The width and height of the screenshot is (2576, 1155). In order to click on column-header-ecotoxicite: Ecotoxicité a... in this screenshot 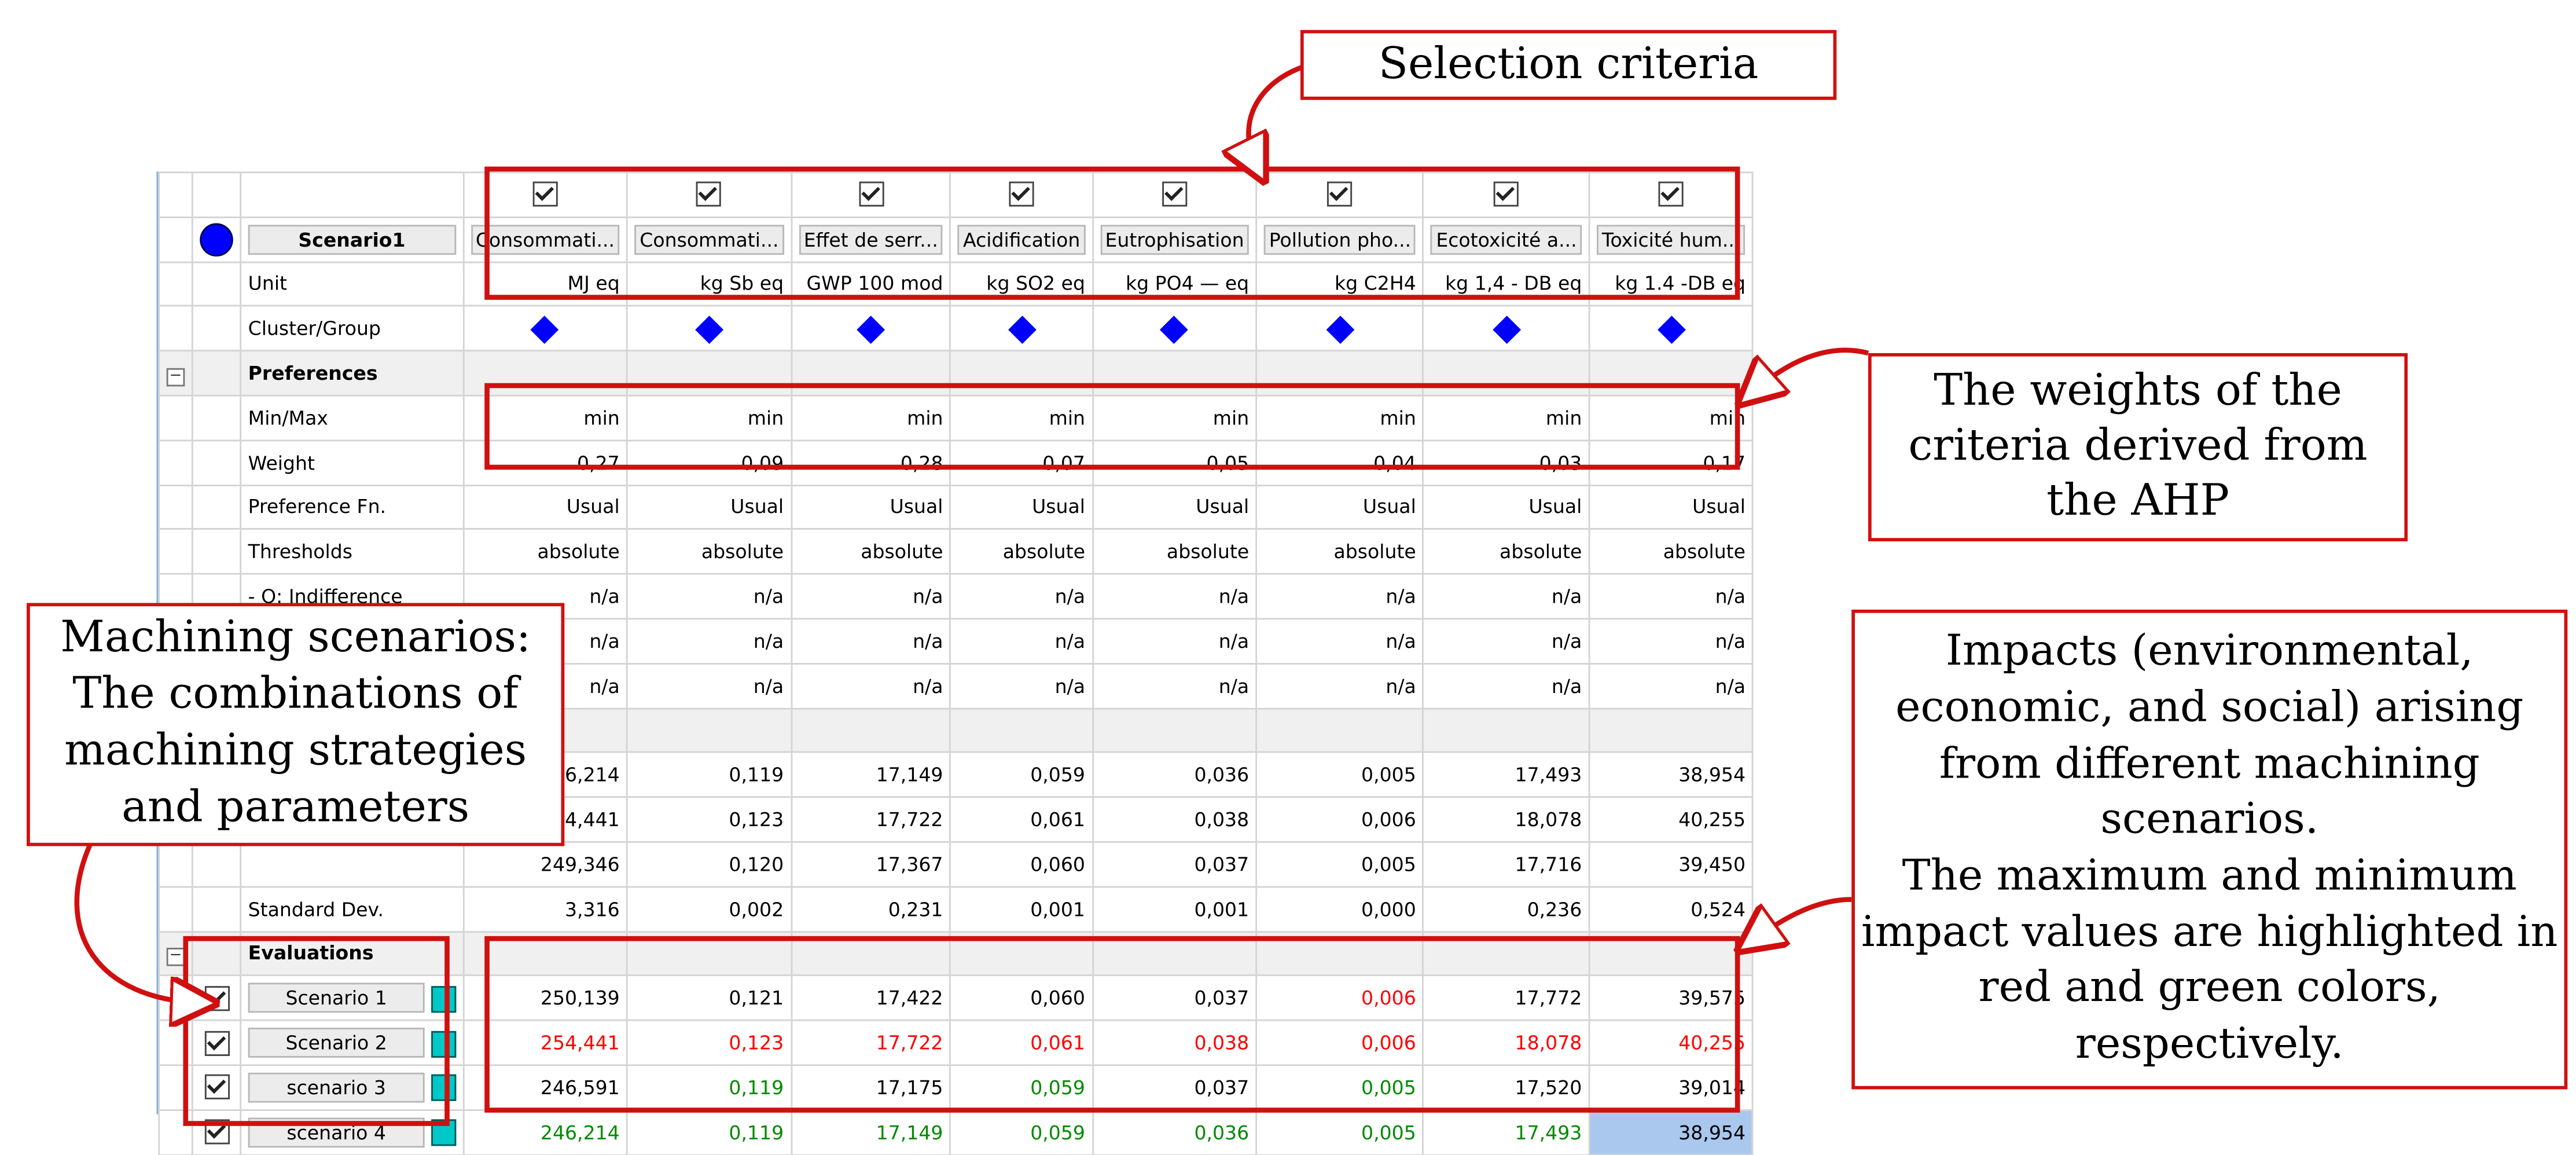, I will do `click(1506, 239)`.